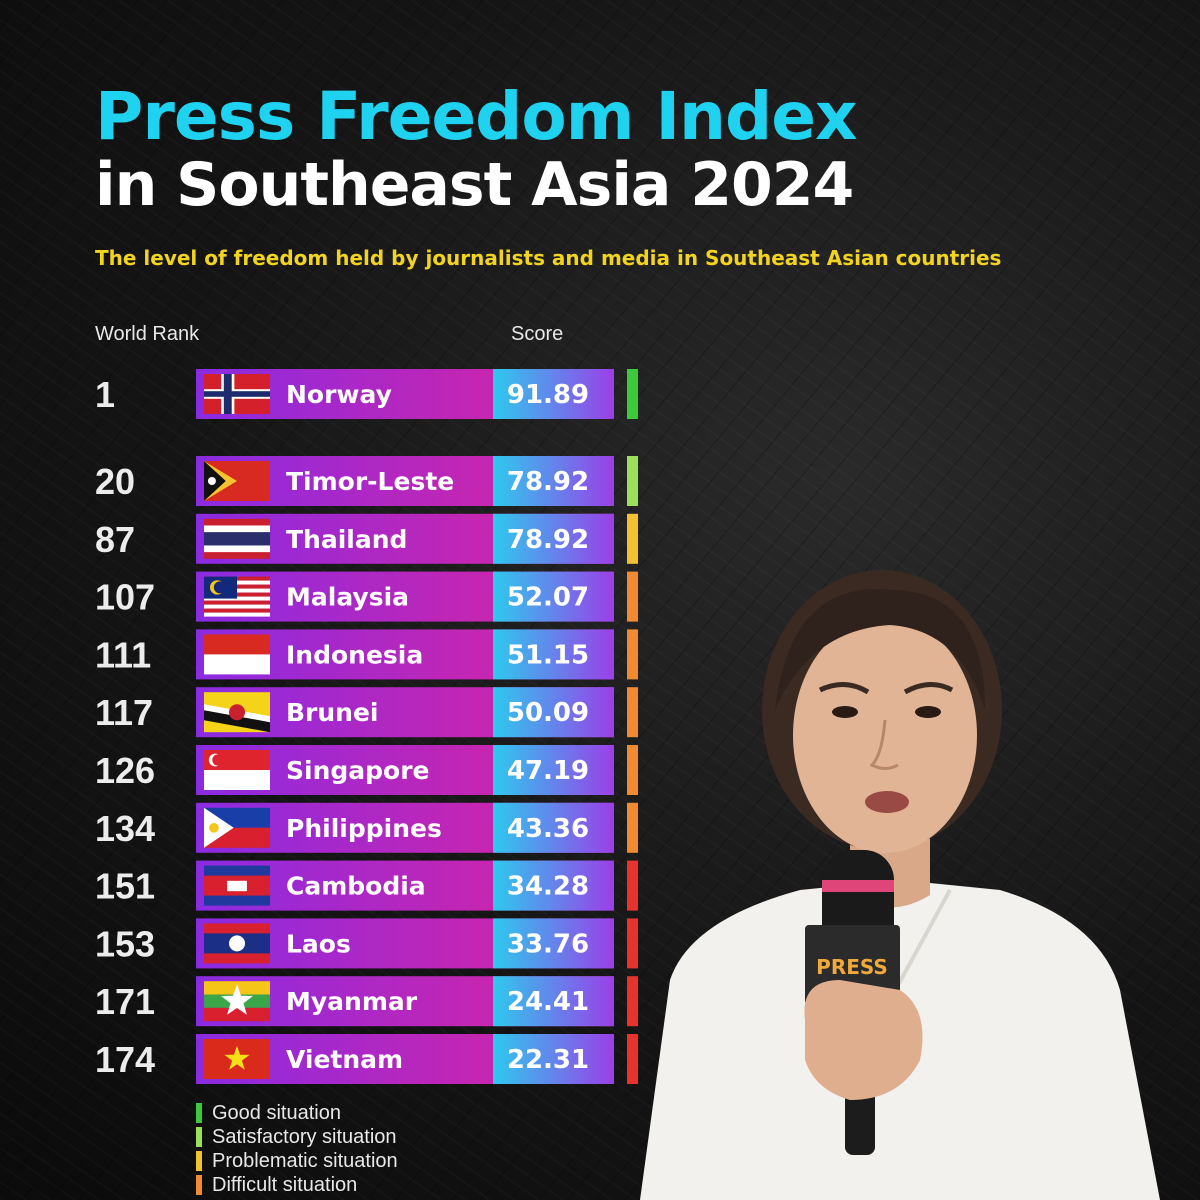 This screenshot has width=1200, height=1200. What do you see at coordinates (548, 1002) in the screenshot?
I see `score-label: 24.41` at bounding box center [548, 1002].